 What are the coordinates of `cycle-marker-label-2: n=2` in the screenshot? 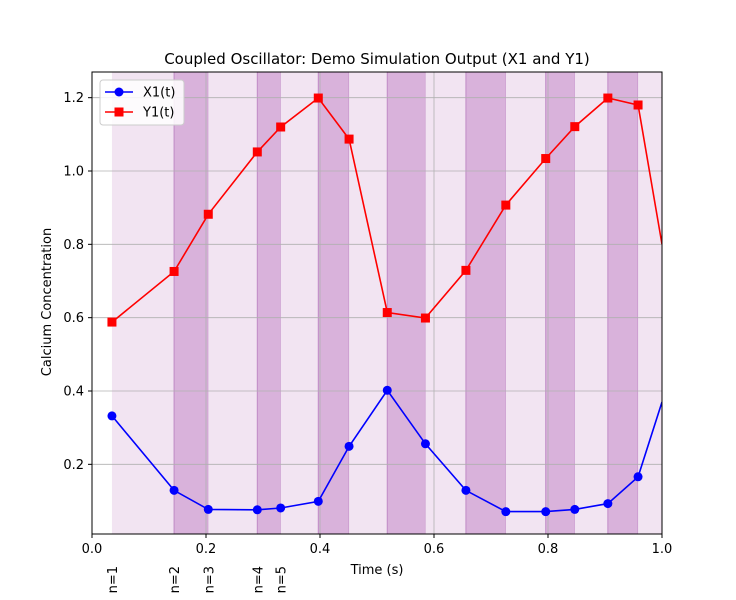 It's located at (175, 579).